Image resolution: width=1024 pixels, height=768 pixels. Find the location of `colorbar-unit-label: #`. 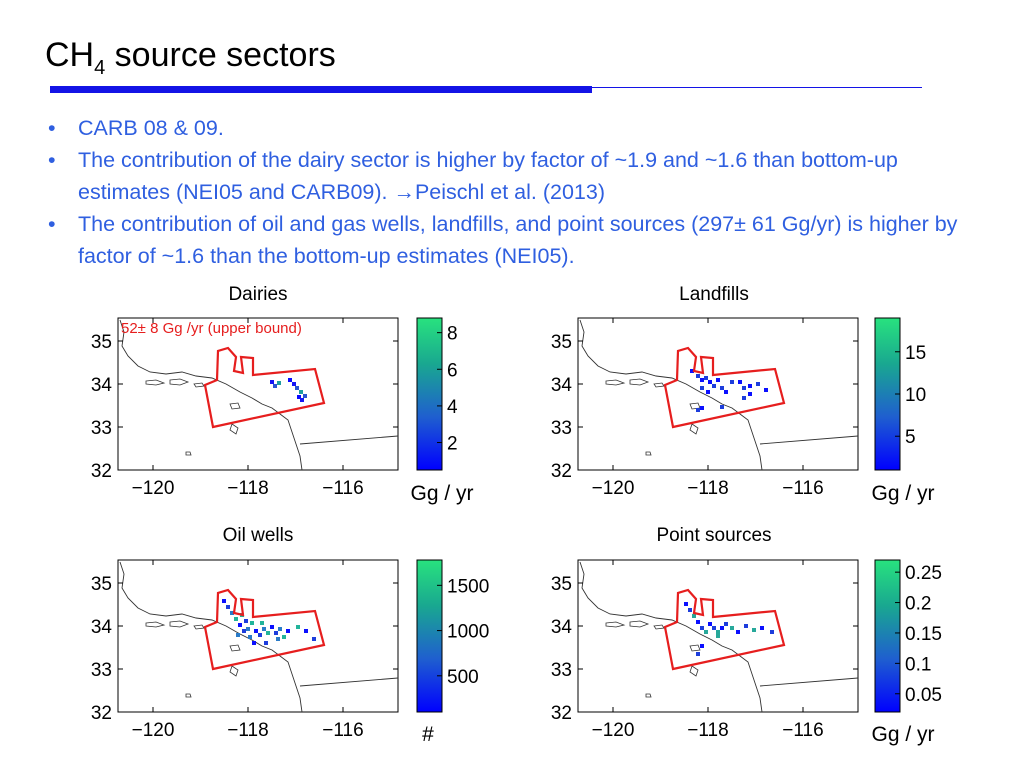

colorbar-unit-label: # is located at coordinates (428, 734).